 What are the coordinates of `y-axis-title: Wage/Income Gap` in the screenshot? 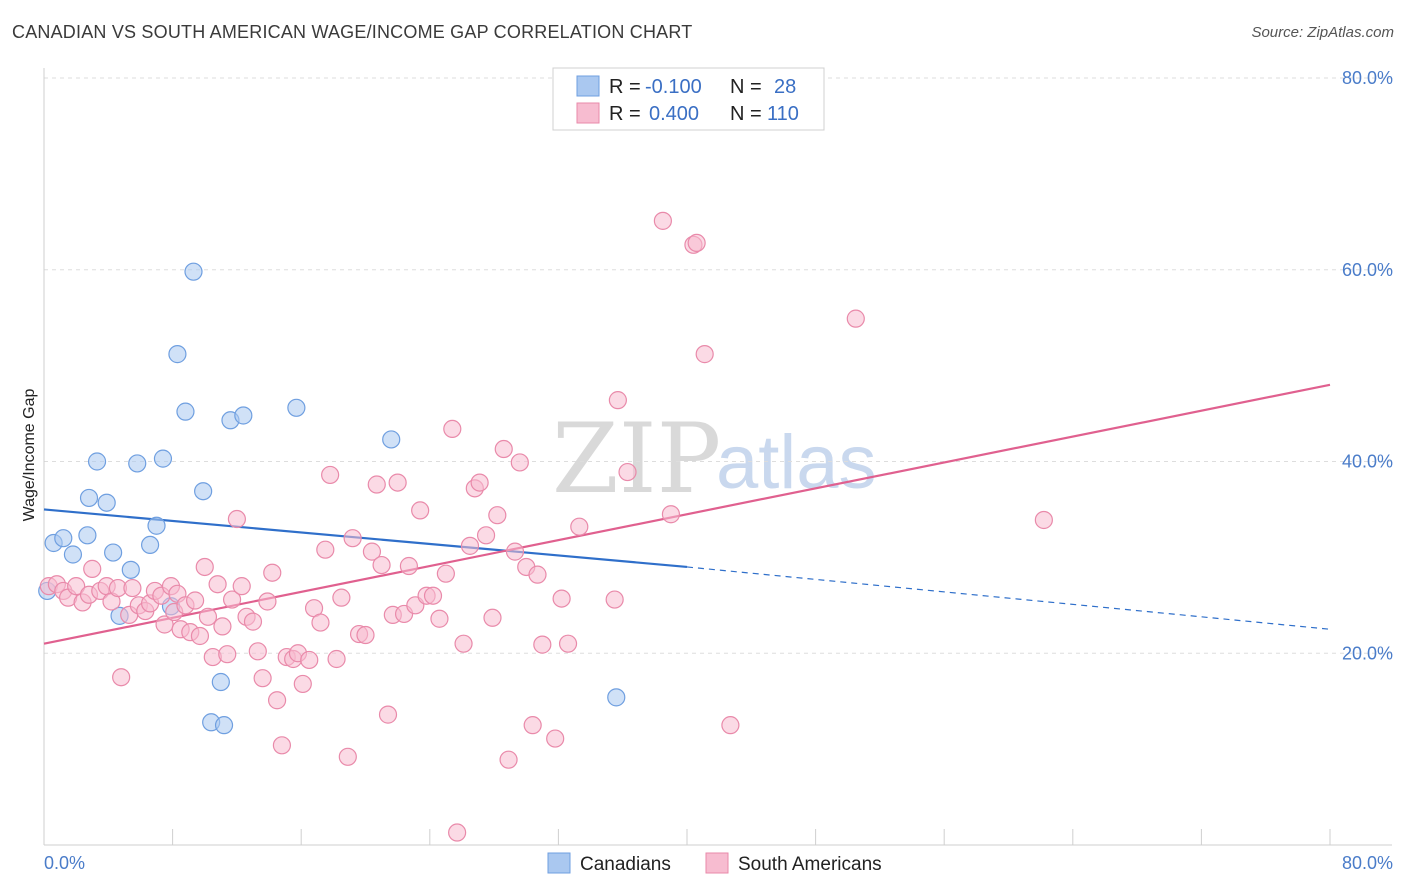 It's located at (29, 455).